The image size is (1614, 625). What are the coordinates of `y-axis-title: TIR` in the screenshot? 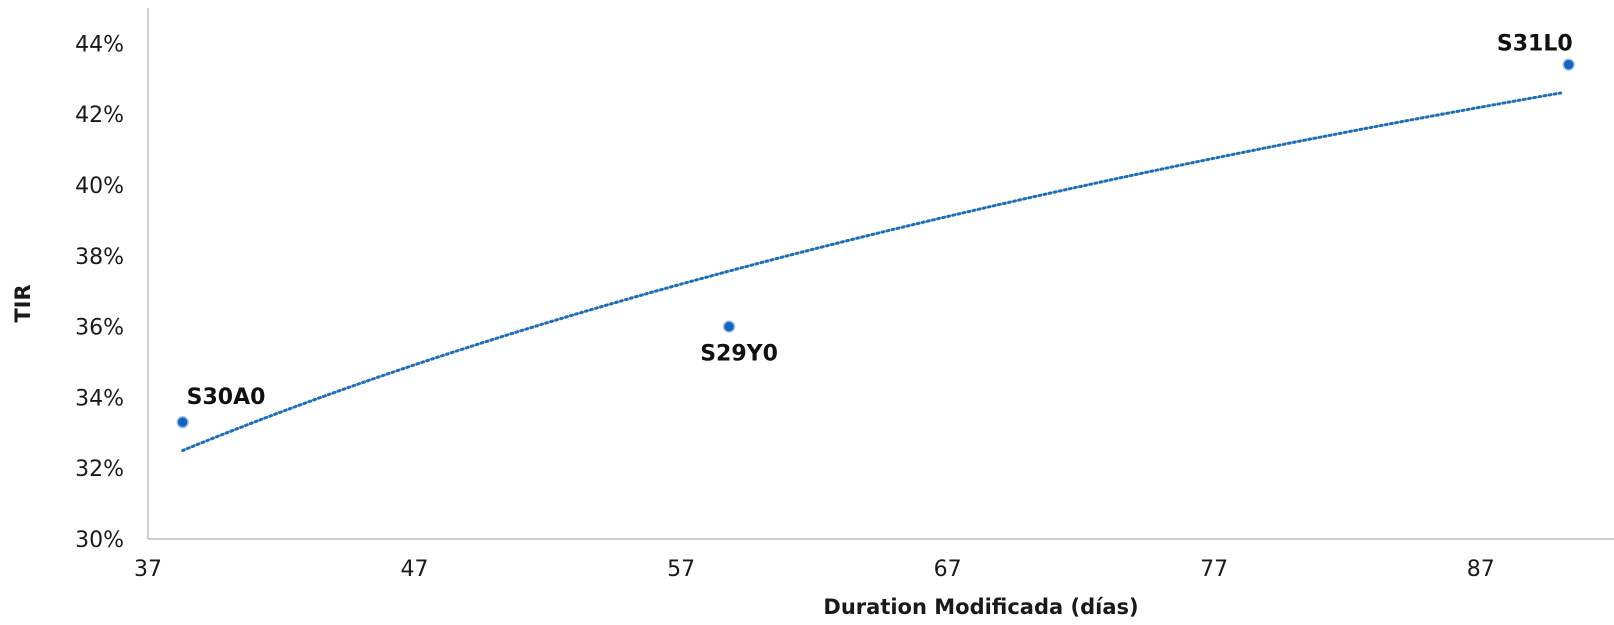 It's located at (23, 303).